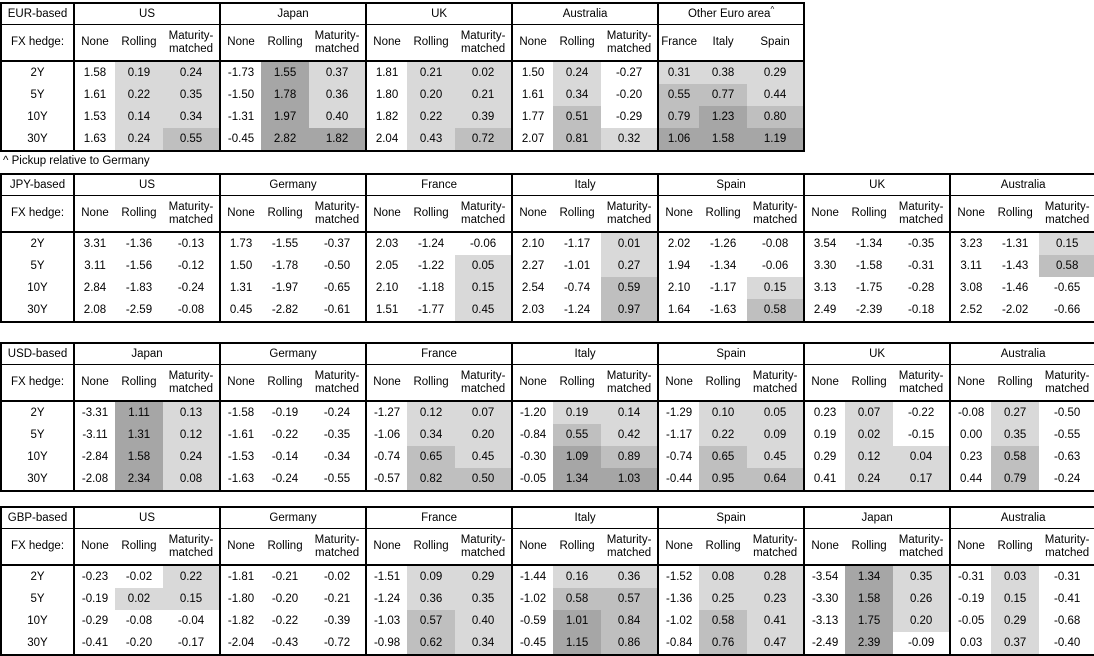  I want to click on value-cell: 2.84, so click(94, 288).